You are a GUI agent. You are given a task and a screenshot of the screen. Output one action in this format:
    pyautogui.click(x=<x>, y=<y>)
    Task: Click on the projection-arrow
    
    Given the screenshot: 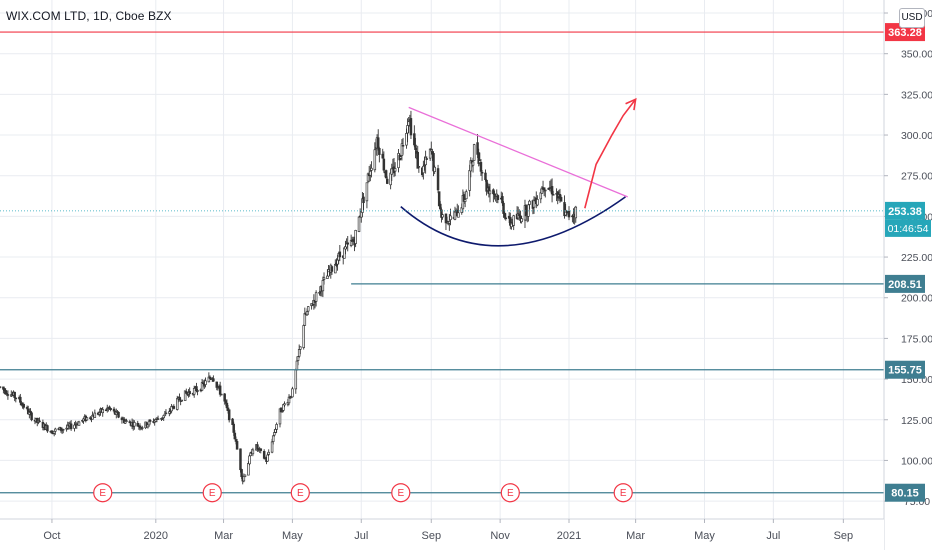 What is the action you would take?
    pyautogui.click(x=610, y=153)
    